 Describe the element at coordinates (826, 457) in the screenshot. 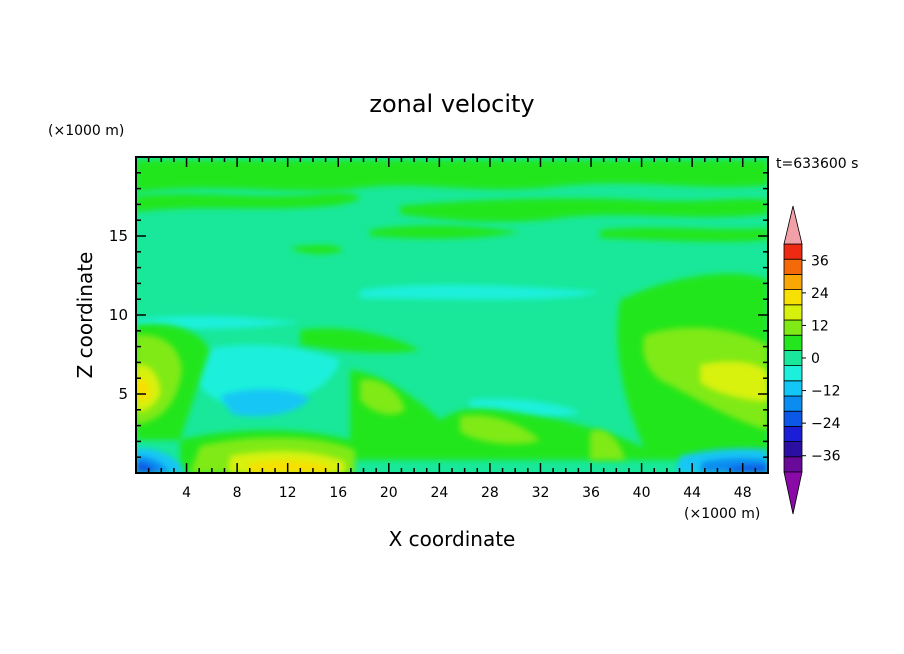

I see `colorbar-tick-label: −36` at that location.